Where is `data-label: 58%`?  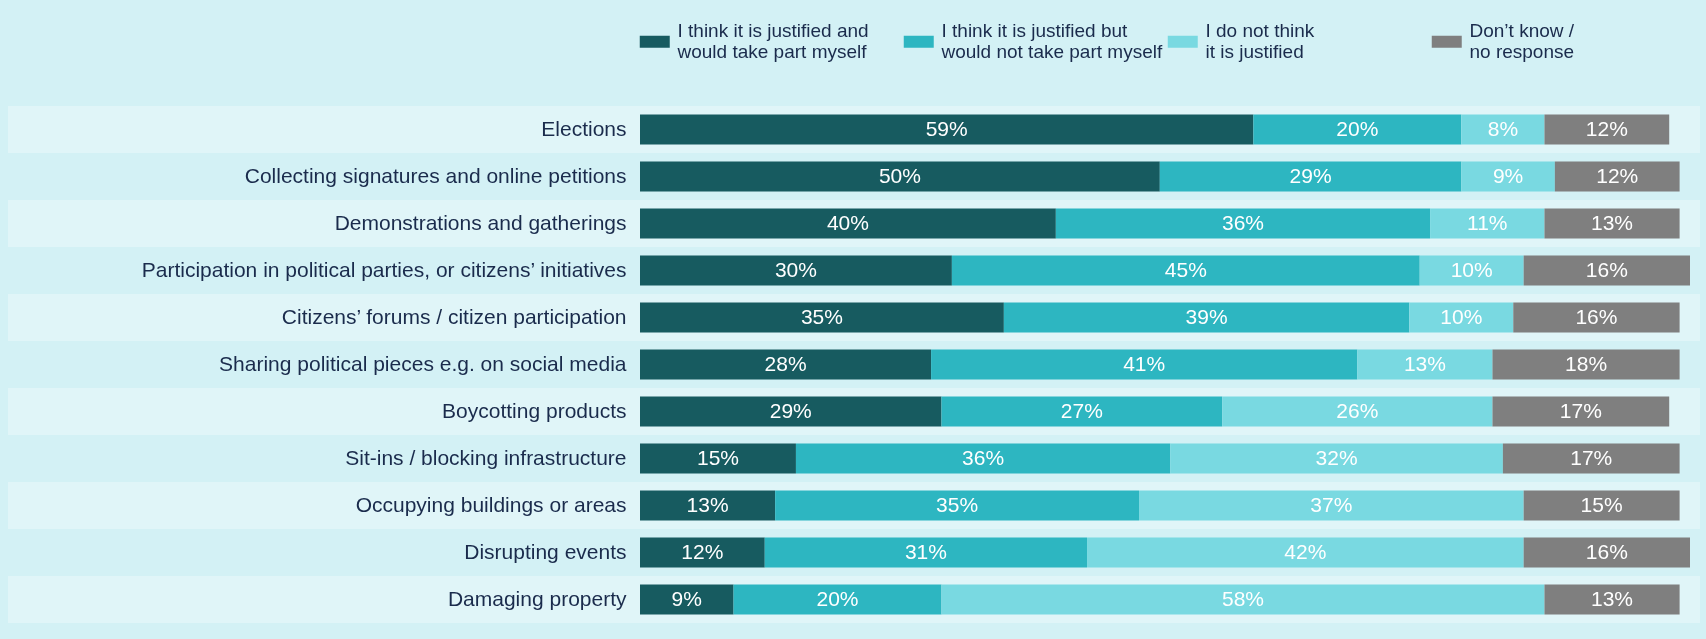 data-label: 58% is located at coordinates (1242, 598).